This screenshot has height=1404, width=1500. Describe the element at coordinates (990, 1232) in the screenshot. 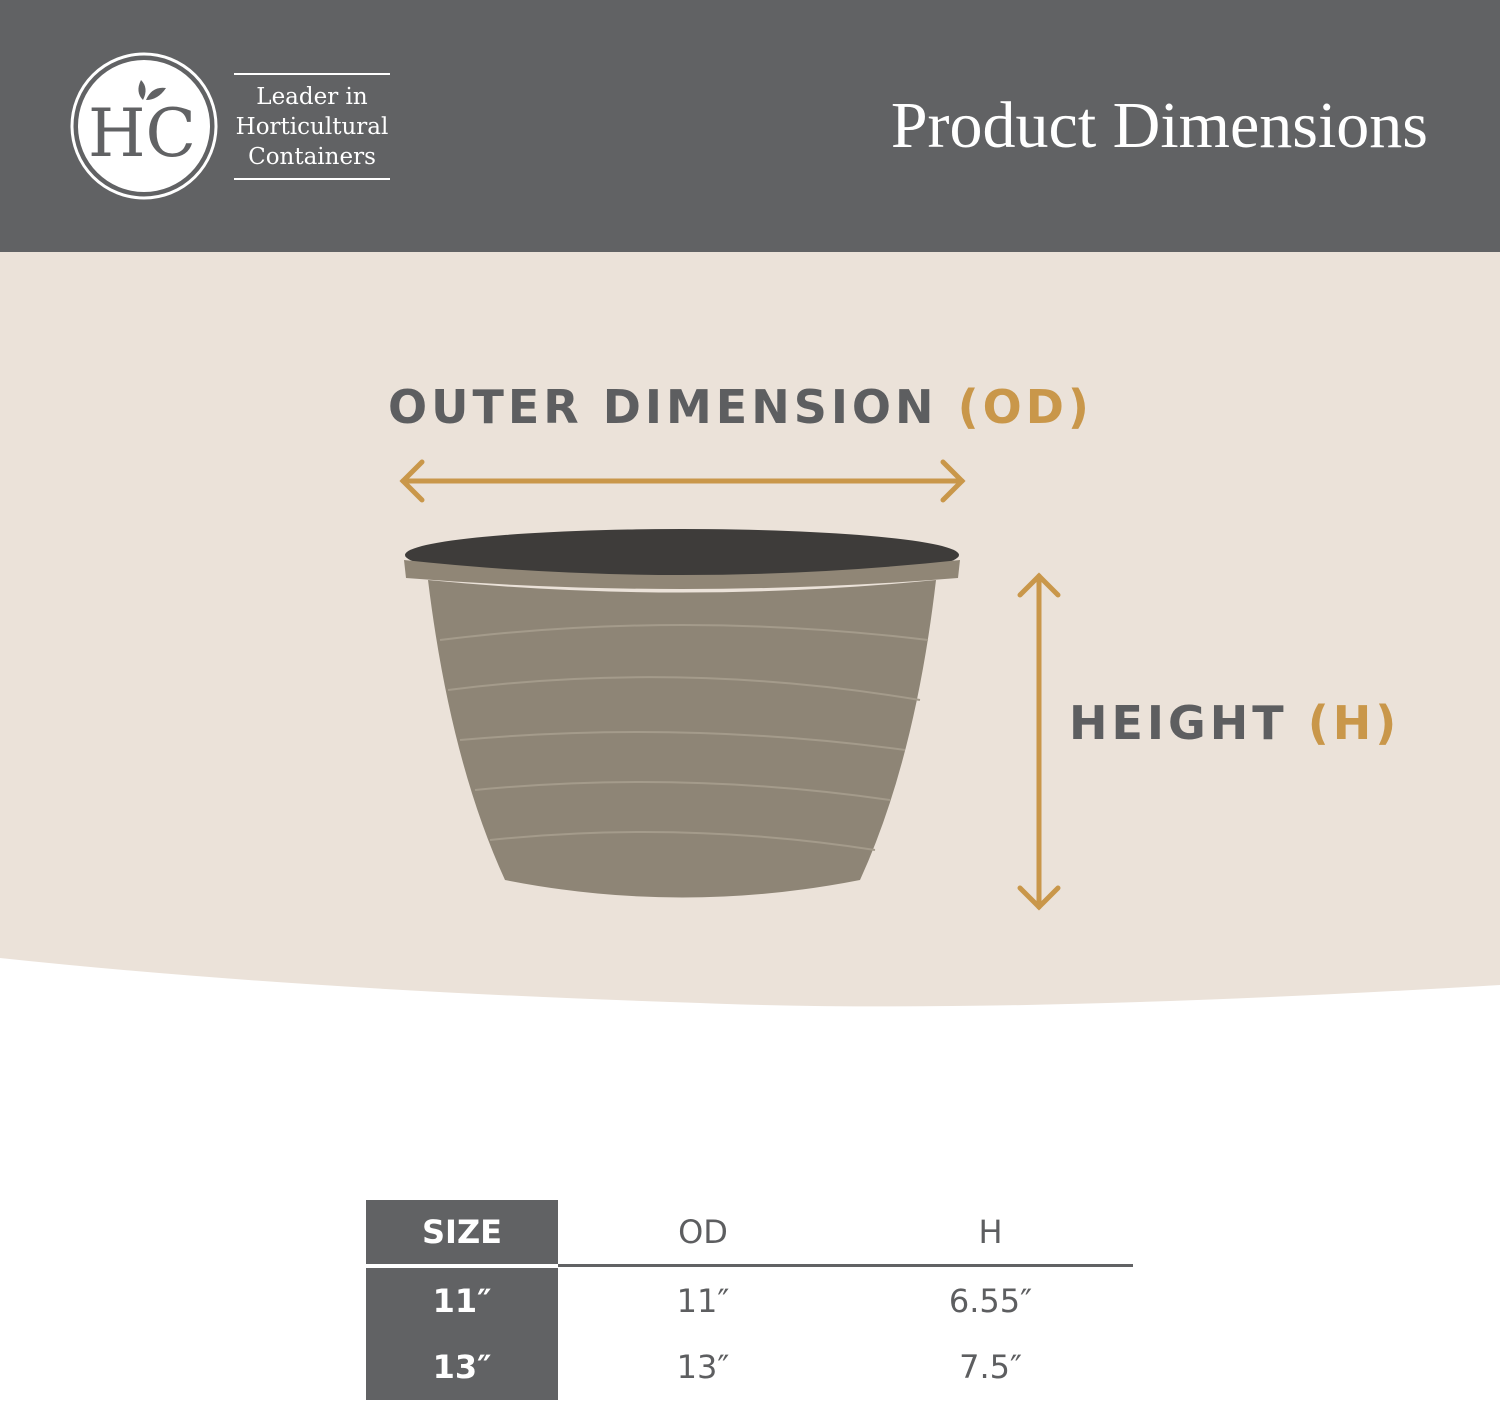

I see `header-h: H` at that location.